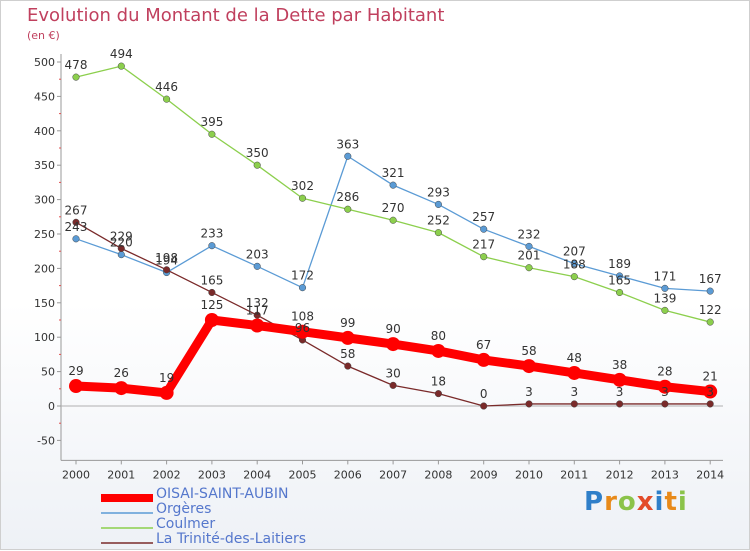 This screenshot has height=551, width=750. Describe the element at coordinates (483, 245) in the screenshot. I see `data-label: 217` at that location.